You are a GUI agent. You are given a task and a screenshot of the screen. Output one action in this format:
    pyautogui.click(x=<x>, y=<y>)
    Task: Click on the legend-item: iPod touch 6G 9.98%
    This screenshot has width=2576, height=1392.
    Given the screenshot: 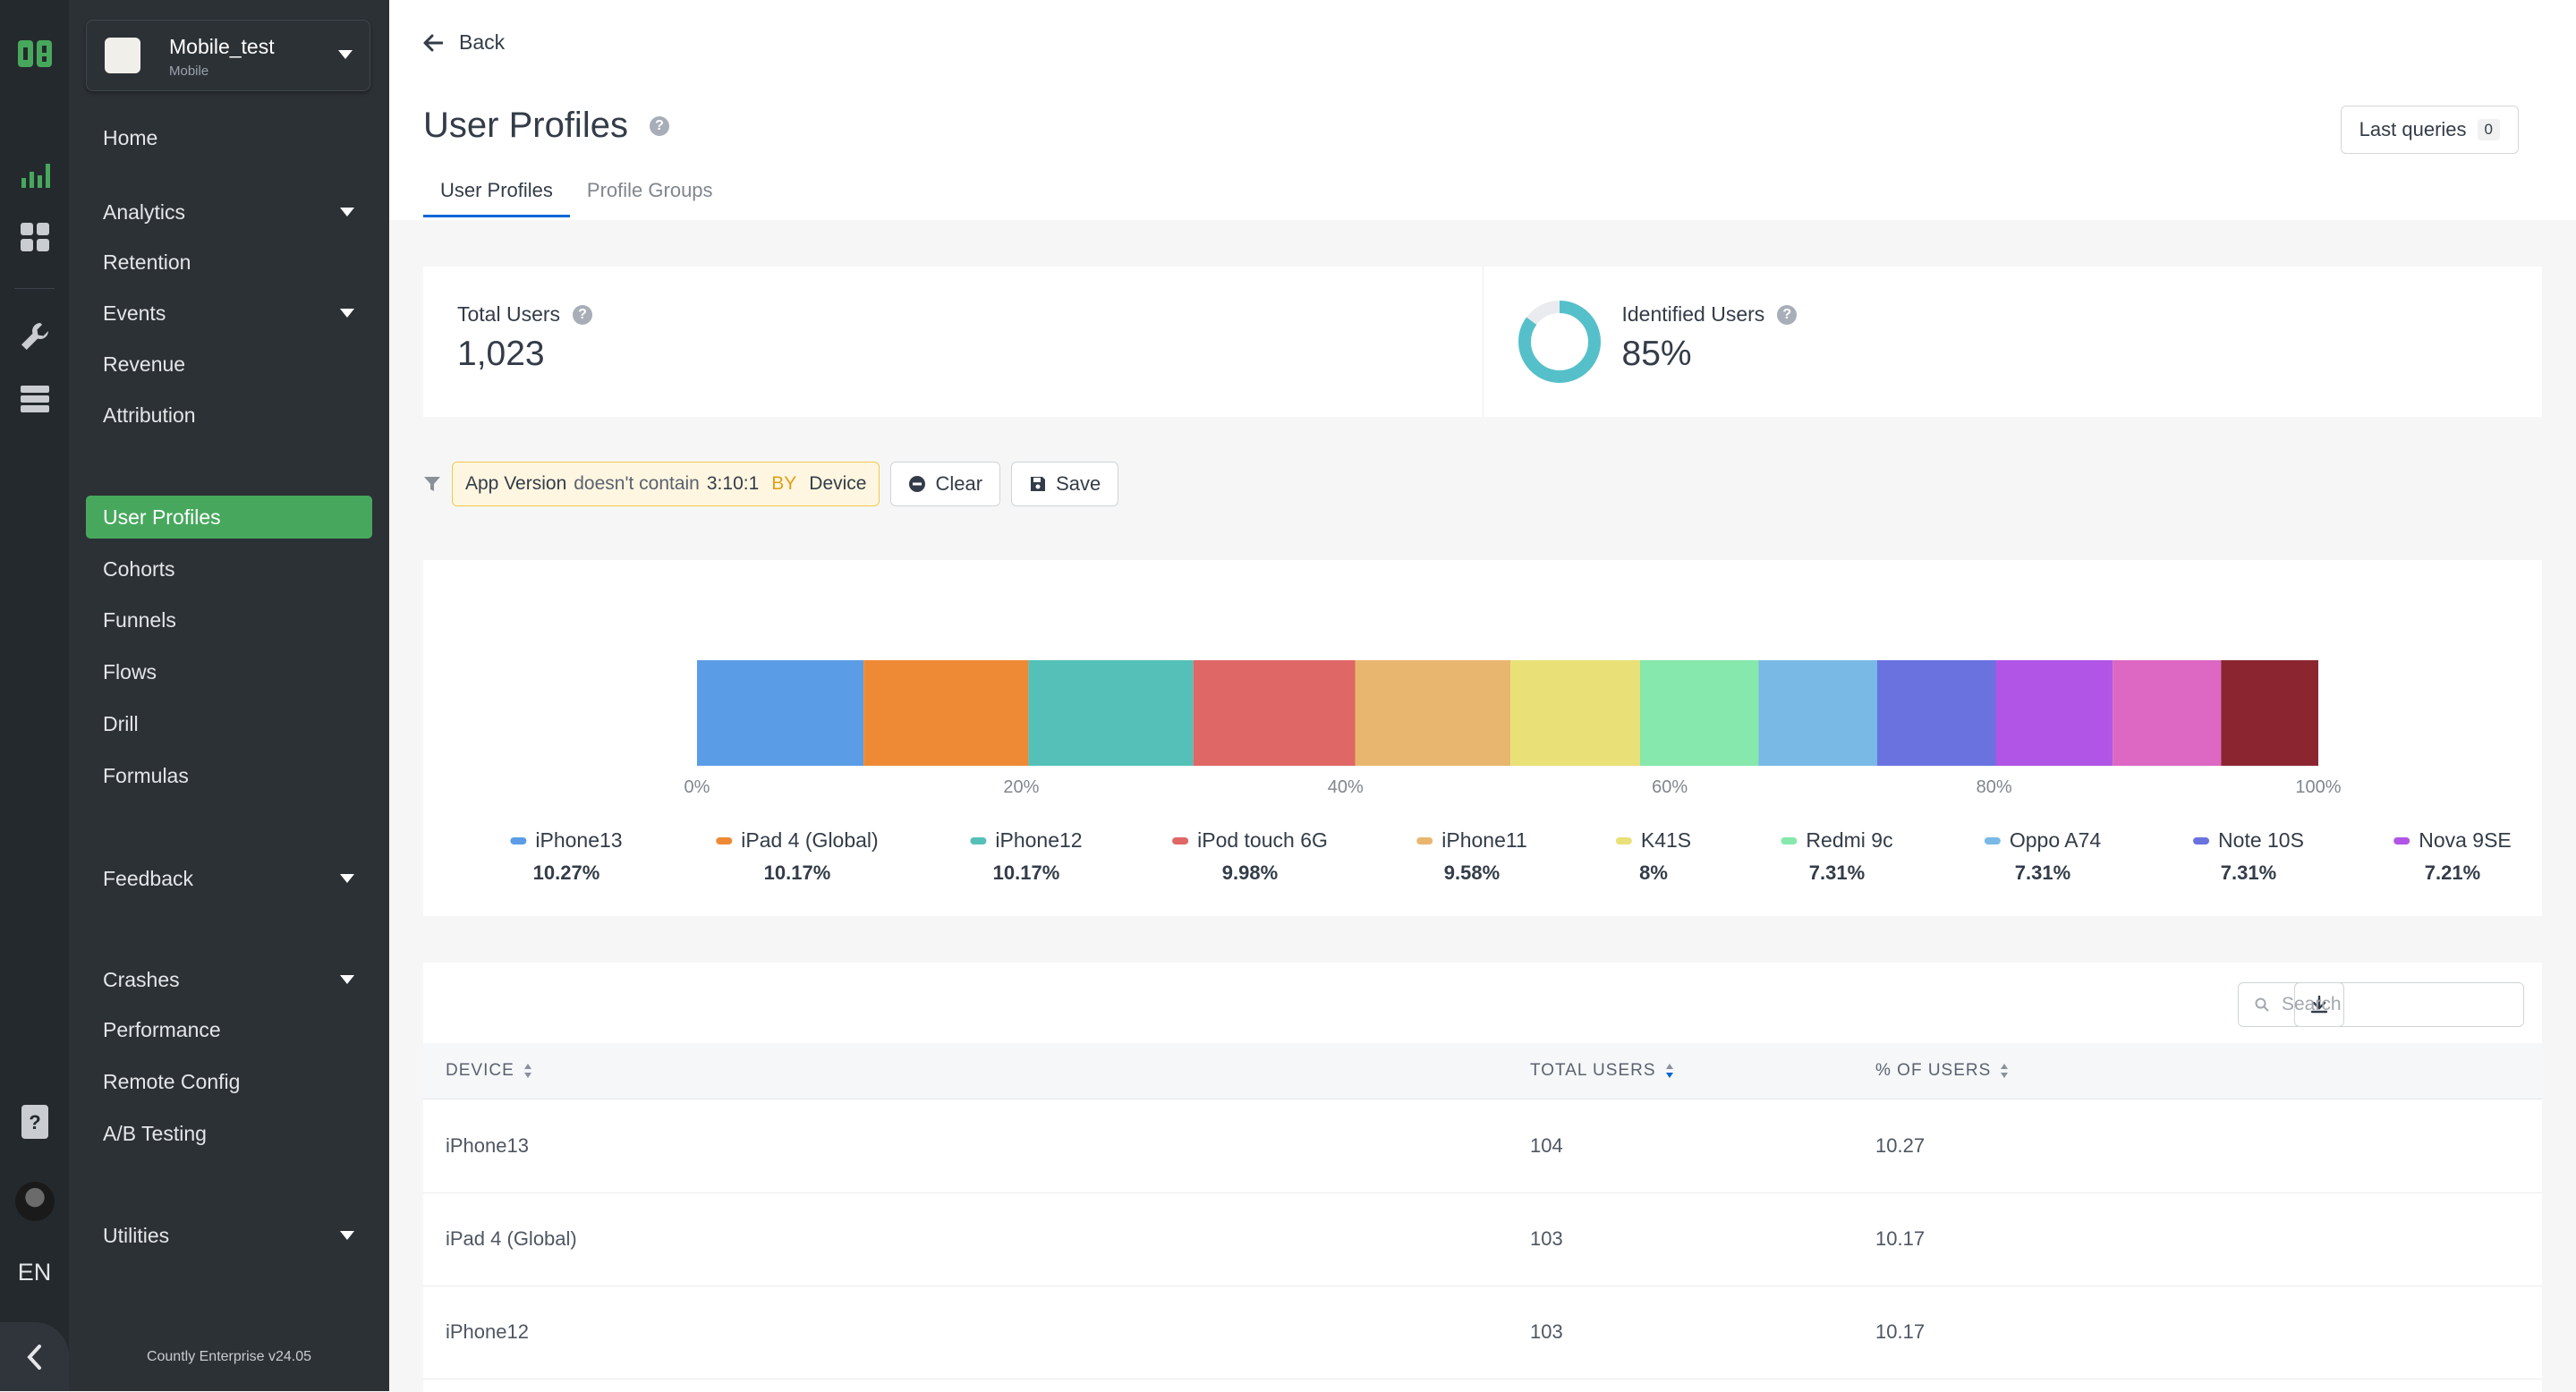 What is the action you would take?
    pyautogui.click(x=1250, y=856)
    